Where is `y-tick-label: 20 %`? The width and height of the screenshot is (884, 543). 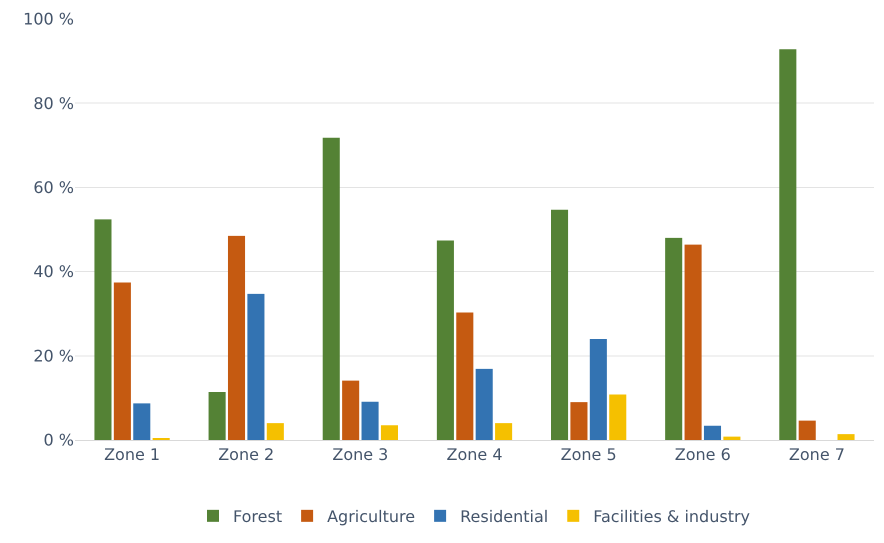
y-tick-label: 20 % is located at coordinates (53, 356).